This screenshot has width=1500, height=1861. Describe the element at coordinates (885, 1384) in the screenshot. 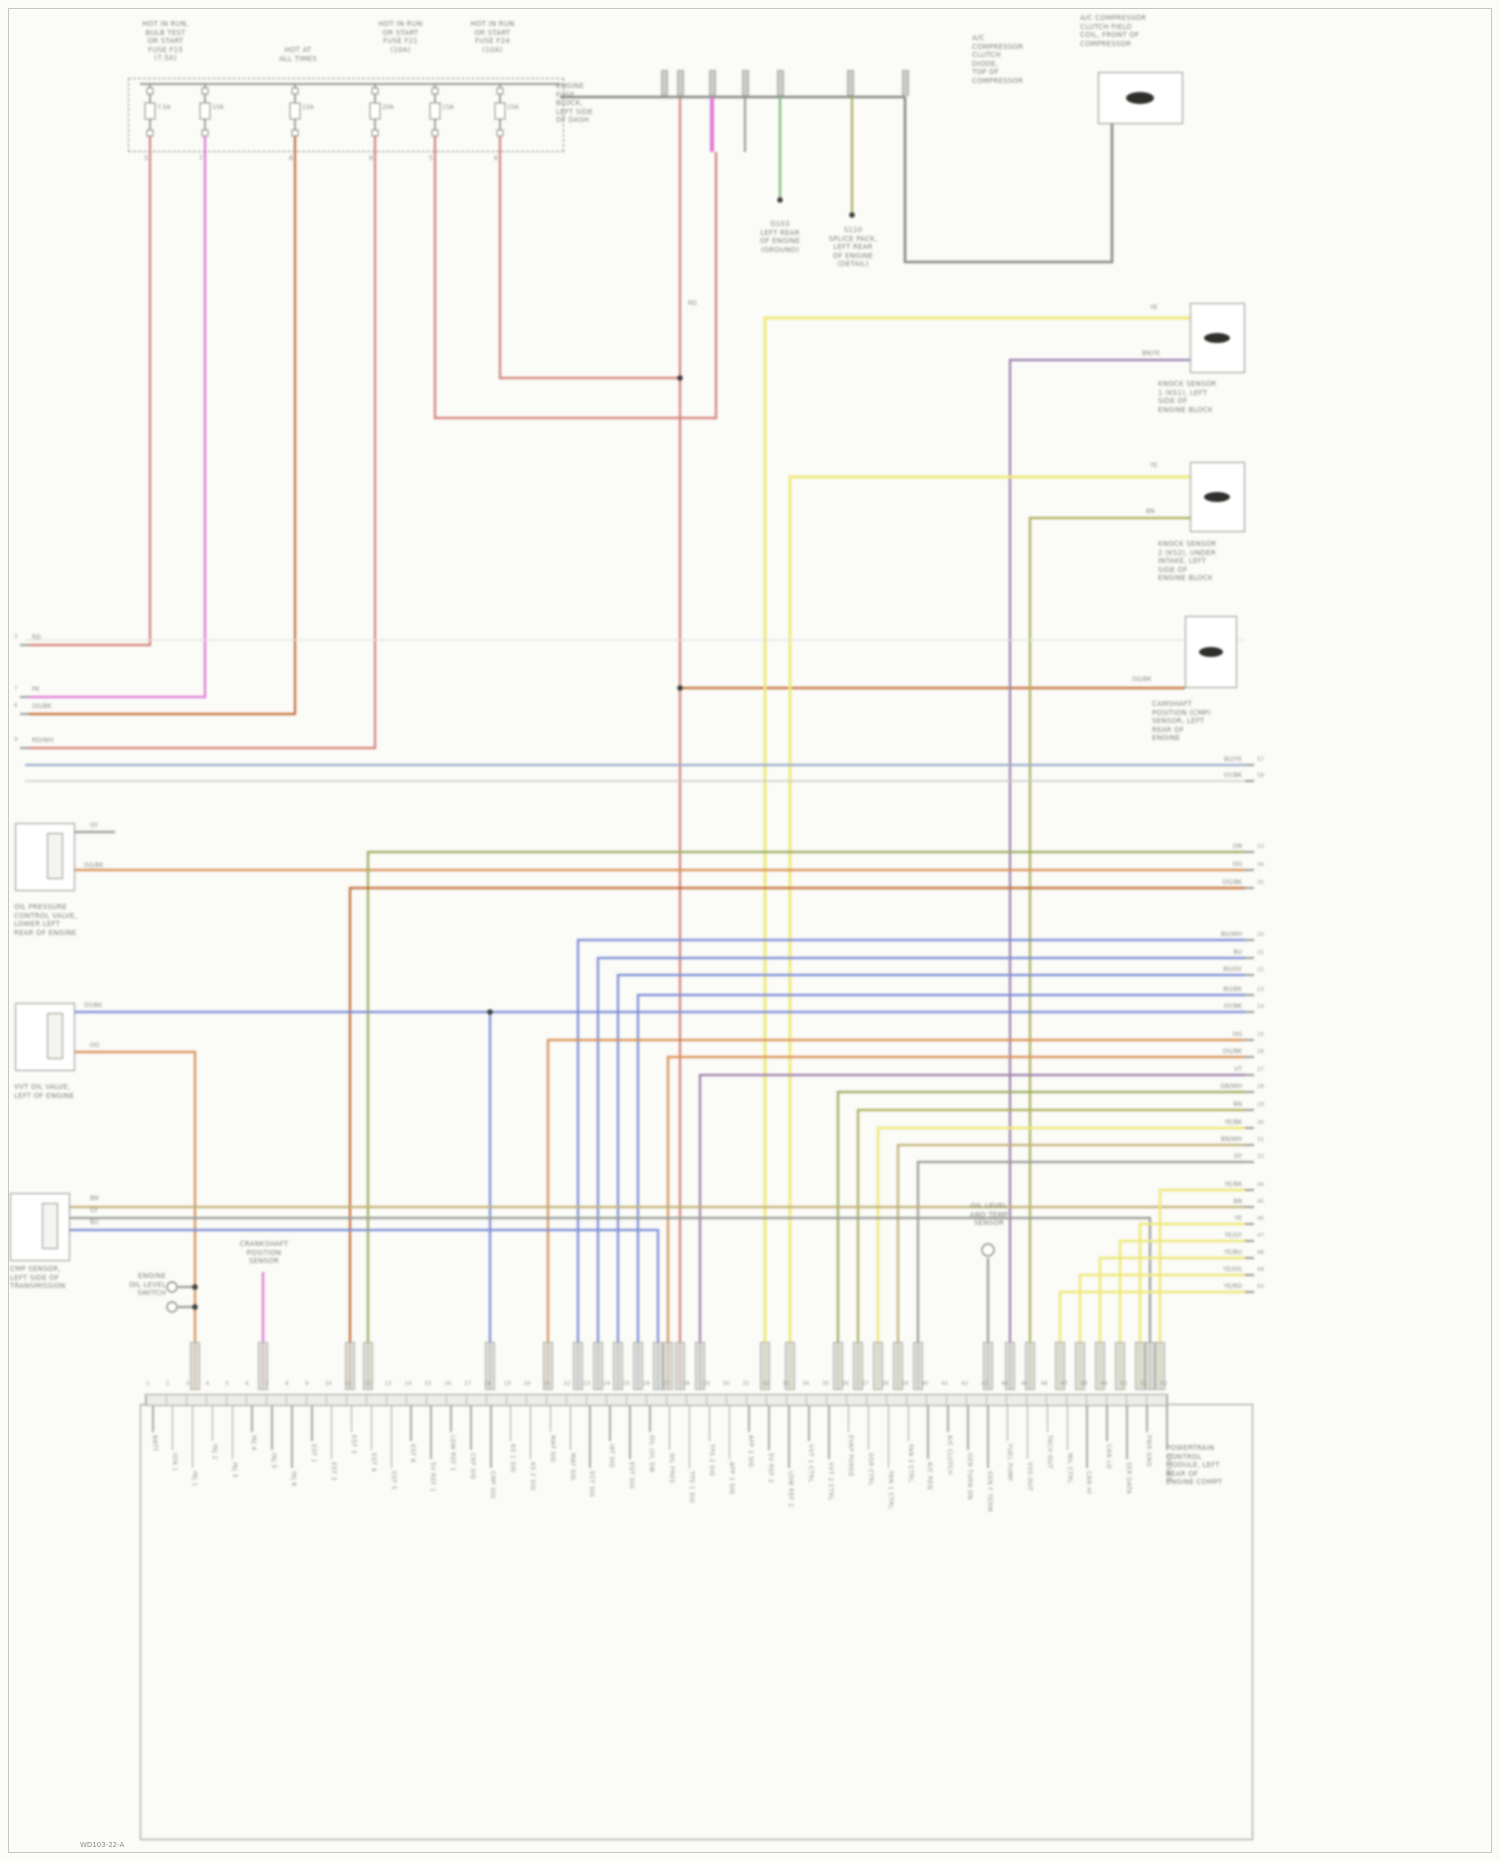

I see `pcm-pin-number: 38` at that location.